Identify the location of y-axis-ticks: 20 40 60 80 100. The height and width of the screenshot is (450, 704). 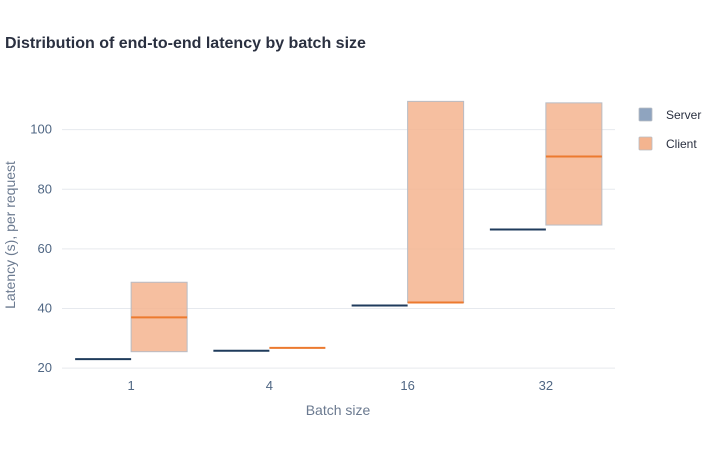
(41, 248).